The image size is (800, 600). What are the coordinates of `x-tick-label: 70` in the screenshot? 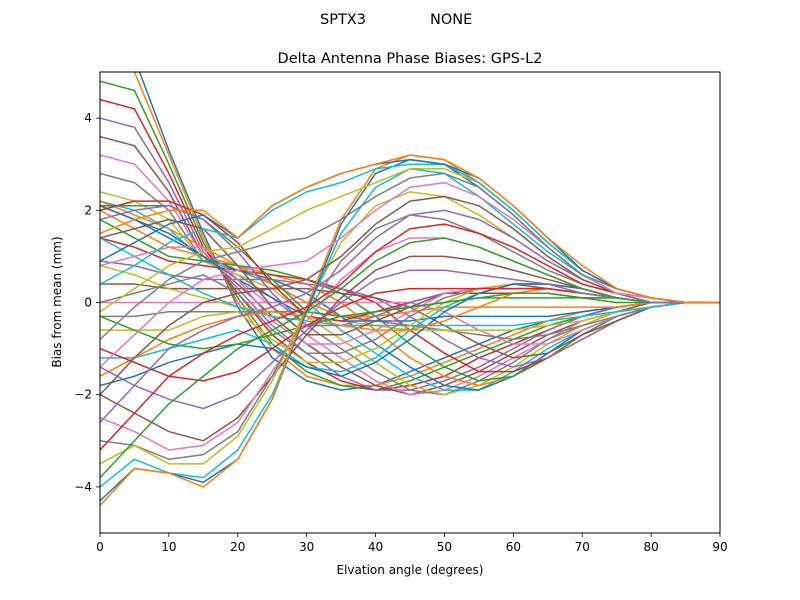 It's located at (582, 547).